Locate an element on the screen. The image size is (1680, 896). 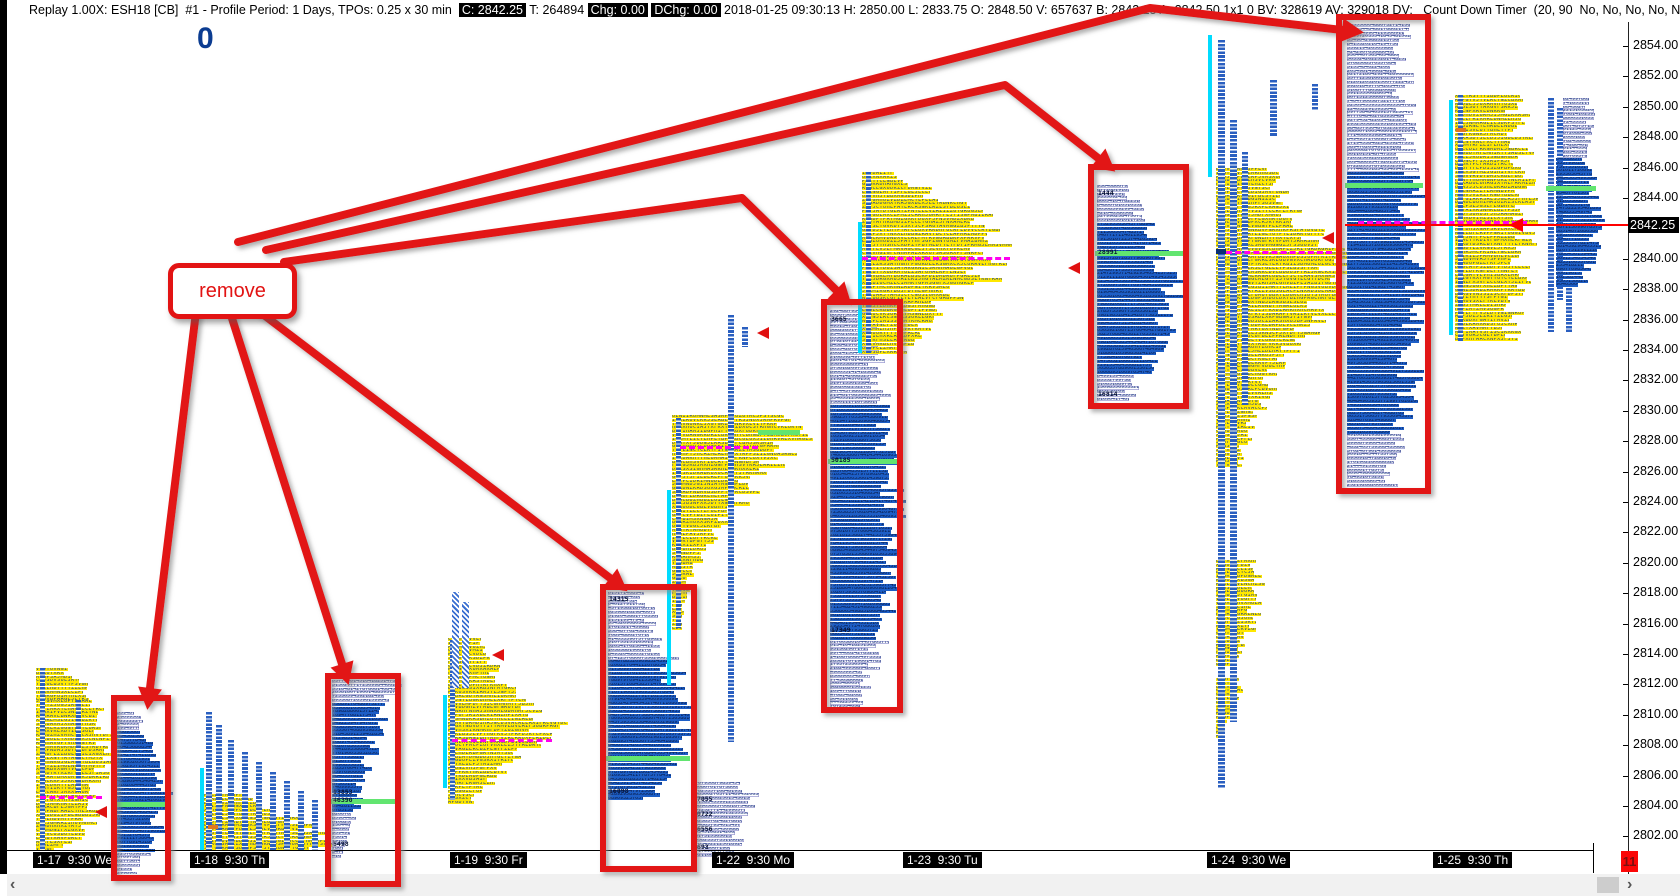
axis-price-label: 2834.00 is located at coordinates (1656, 349).